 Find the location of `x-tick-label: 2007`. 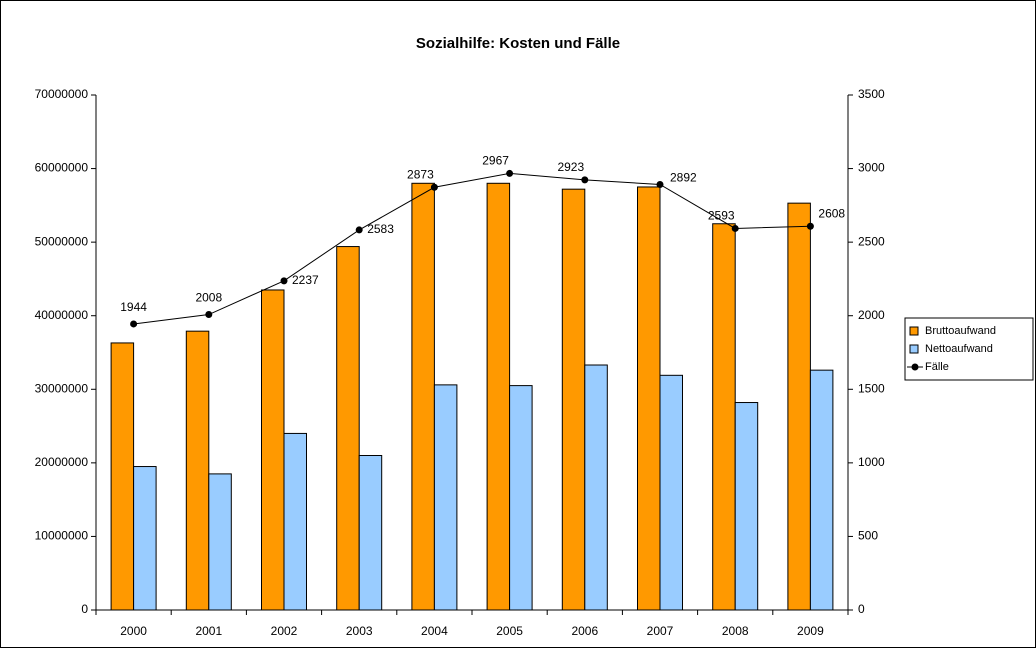

x-tick-label: 2007 is located at coordinates (660, 631).